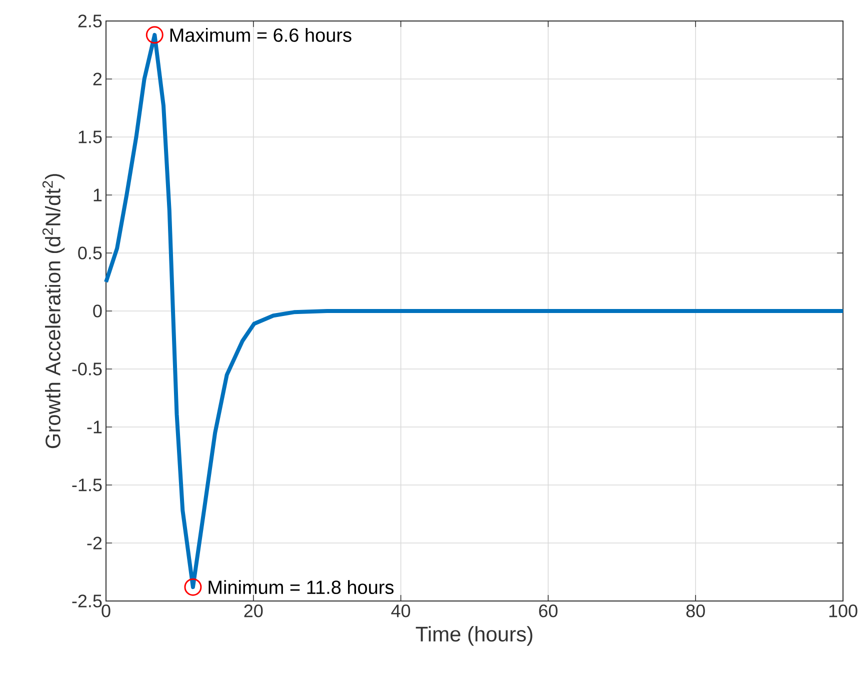  What do you see at coordinates (87, 485) in the screenshot?
I see `y-tick-label: -1.5` at bounding box center [87, 485].